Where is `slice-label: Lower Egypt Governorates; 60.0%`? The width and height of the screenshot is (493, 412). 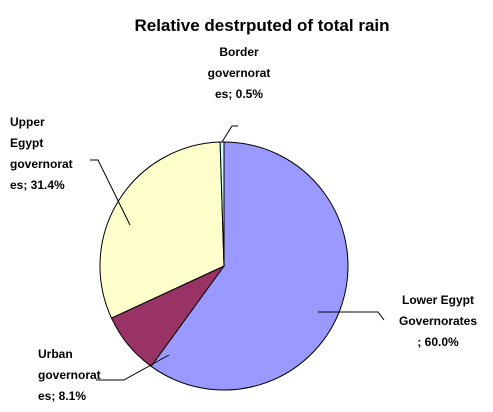
slice-label: Lower Egypt Governorates; 60.0% is located at coordinates (438, 321).